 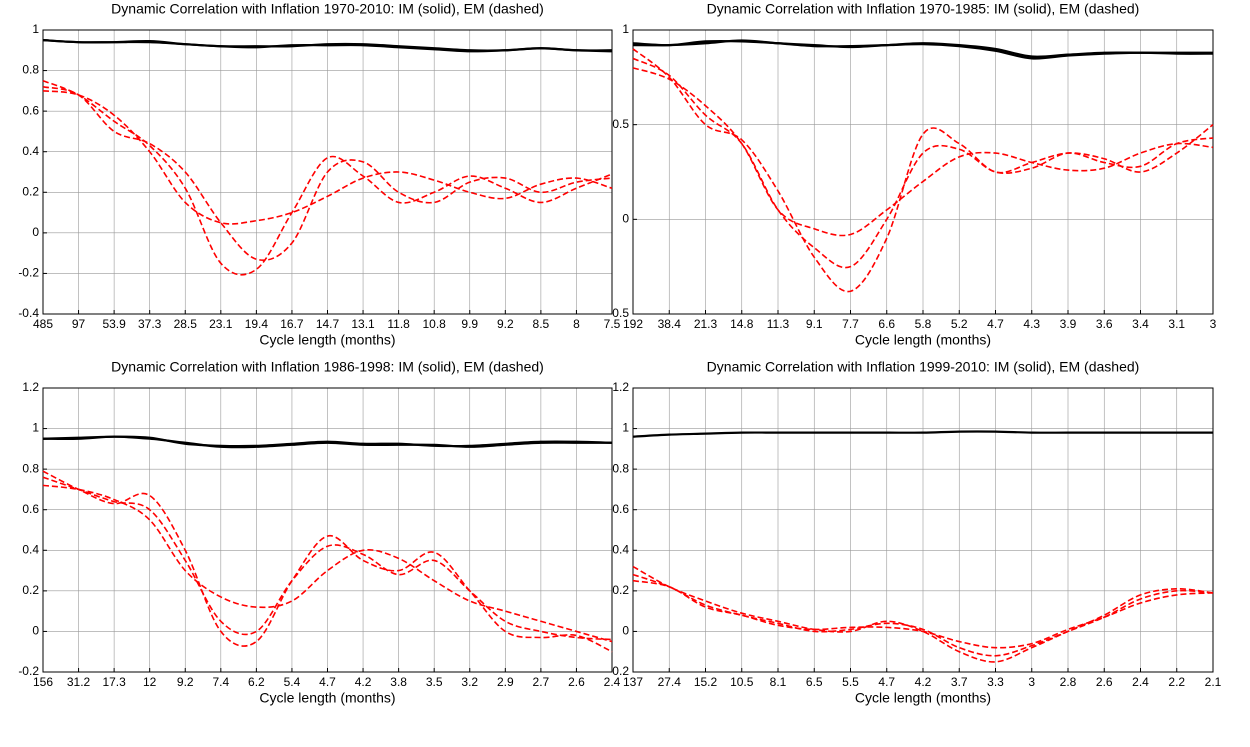 I want to click on x-tick-label: 10.5, so click(x=742, y=682).